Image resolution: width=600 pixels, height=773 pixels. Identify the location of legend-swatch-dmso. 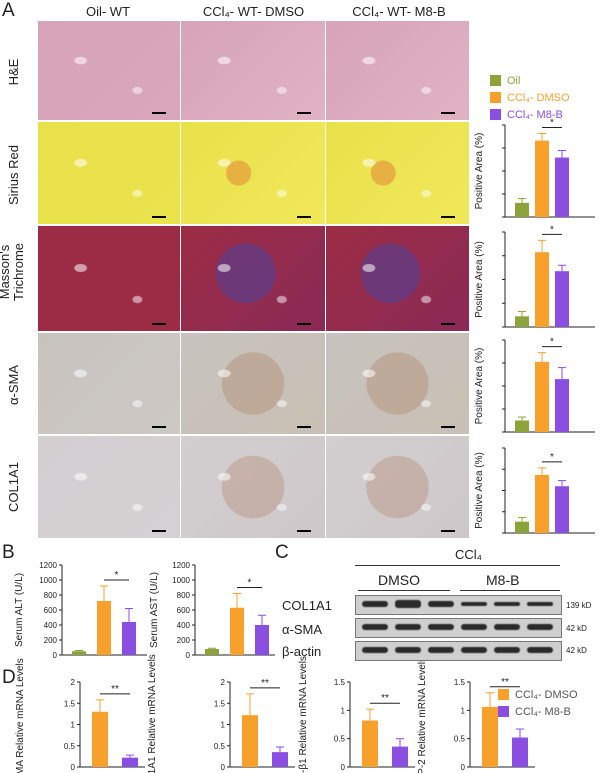
(495, 97).